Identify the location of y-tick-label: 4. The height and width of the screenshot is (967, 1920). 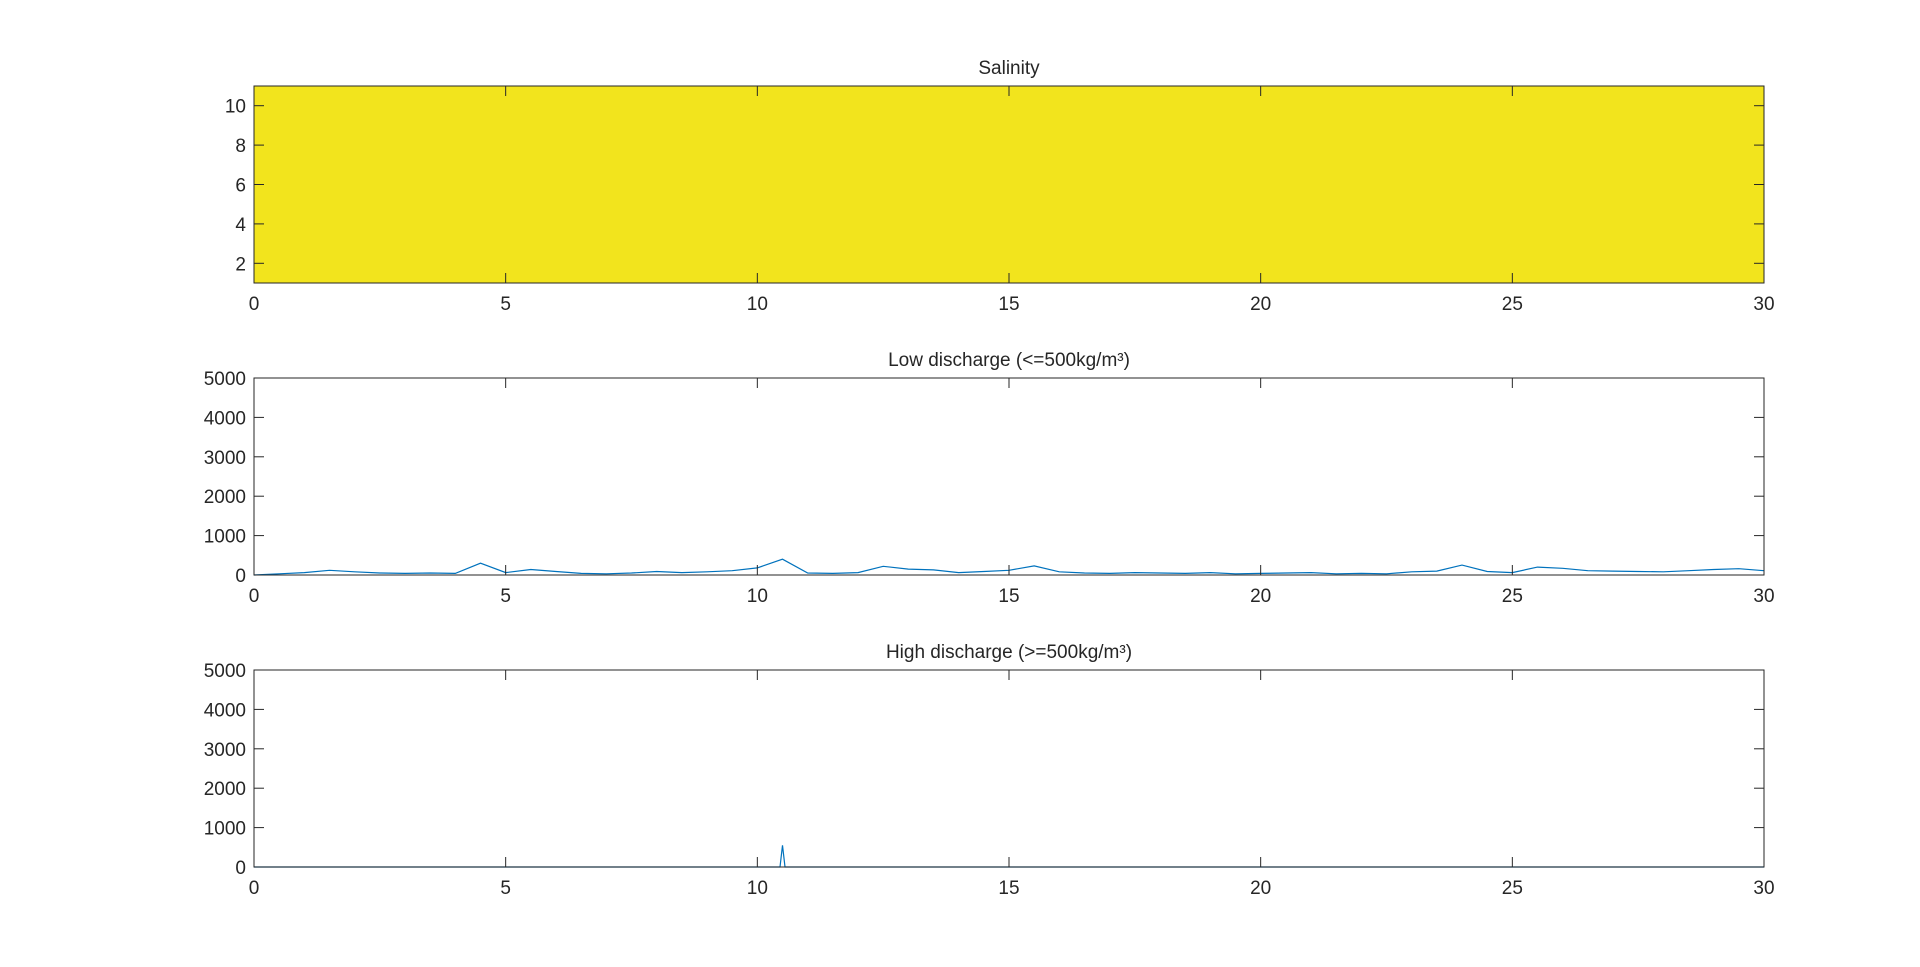
(240, 225).